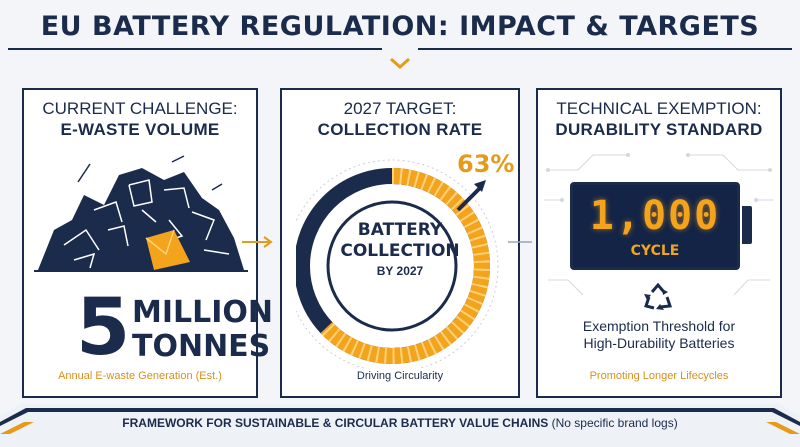  I want to click on ring-inner, so click(392, 266).